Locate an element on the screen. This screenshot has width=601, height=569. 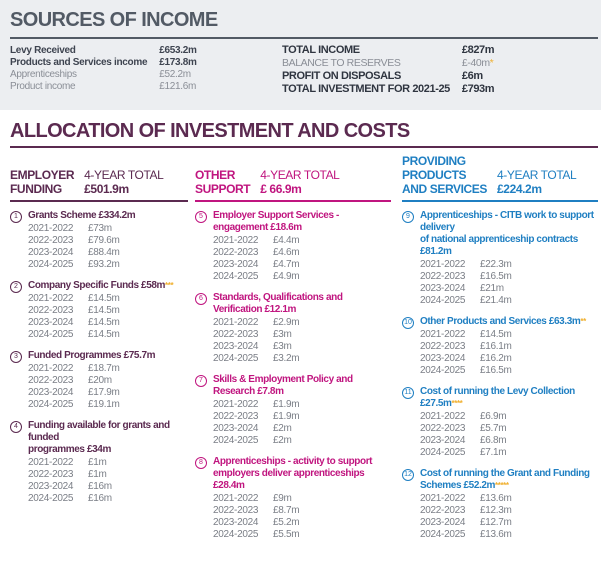
year-row: 2022-2023 £16.5m is located at coordinates (509, 277).